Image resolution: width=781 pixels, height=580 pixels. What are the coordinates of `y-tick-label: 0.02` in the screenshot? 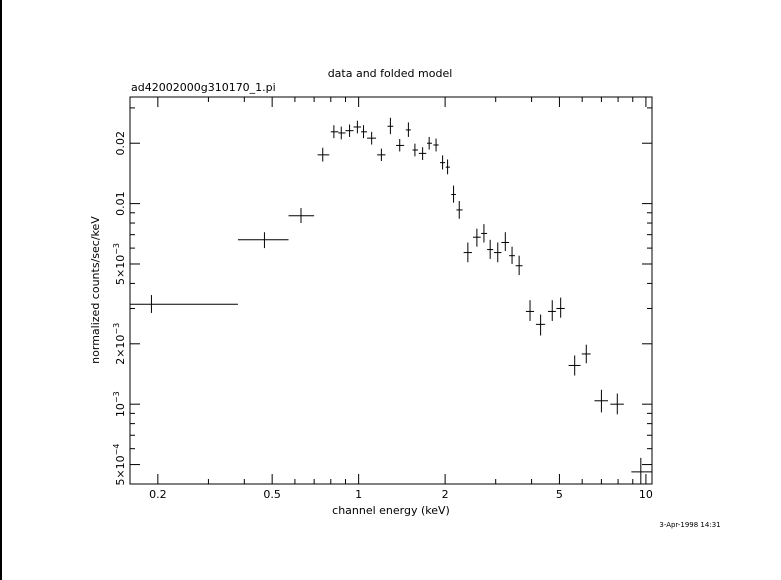 It's located at (120, 143).